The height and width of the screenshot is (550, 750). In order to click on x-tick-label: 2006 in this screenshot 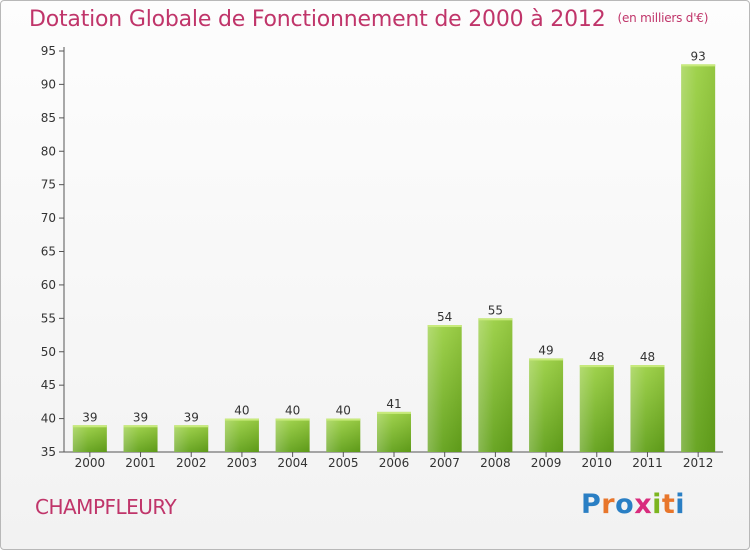, I will do `click(394, 463)`.